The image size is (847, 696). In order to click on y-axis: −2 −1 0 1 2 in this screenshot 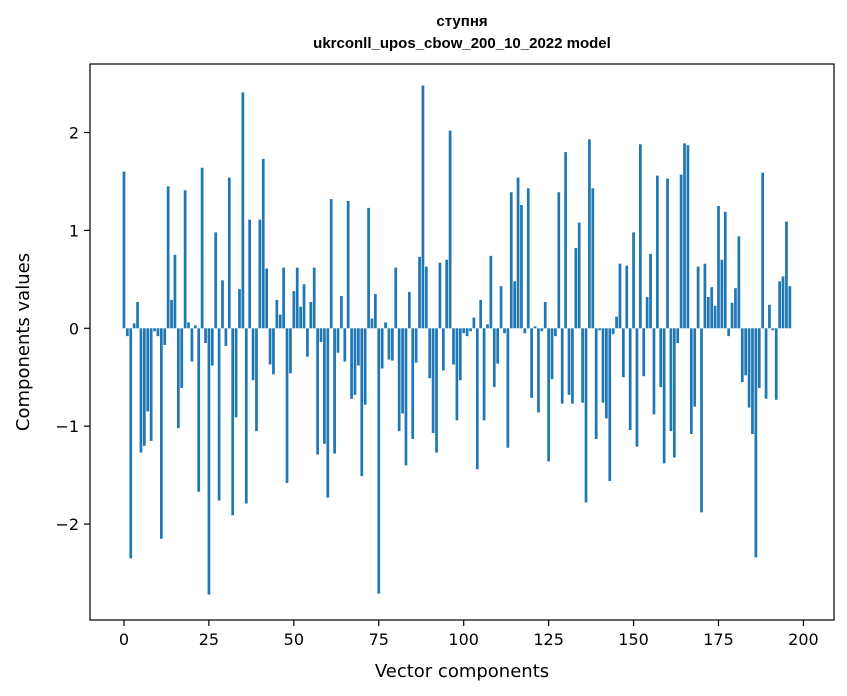, I will do `click(72, 329)`.